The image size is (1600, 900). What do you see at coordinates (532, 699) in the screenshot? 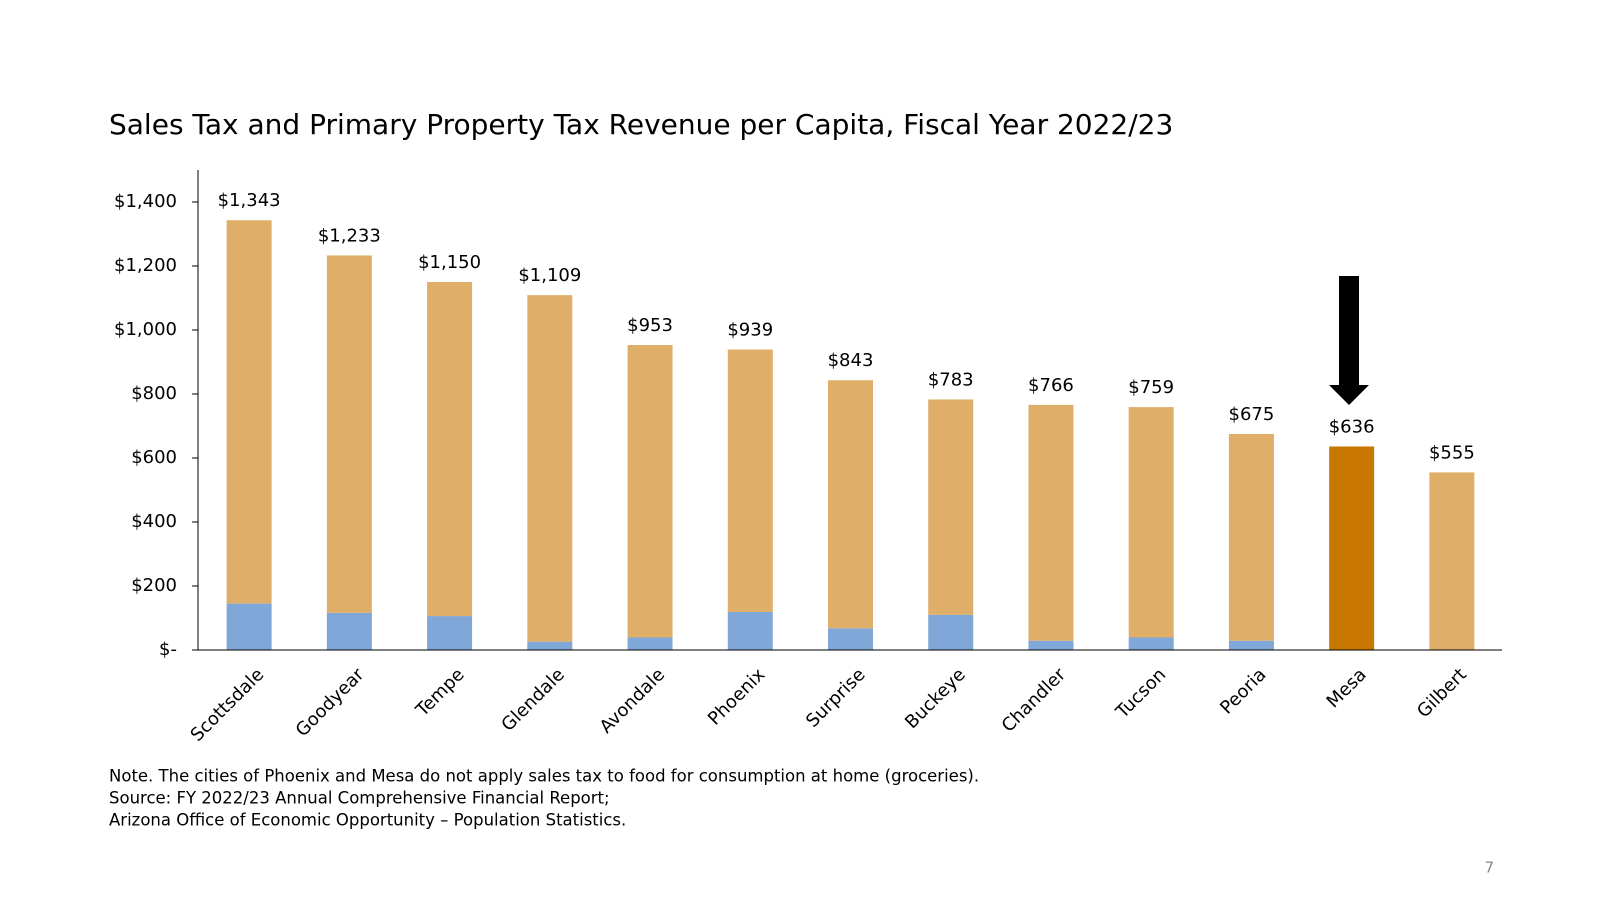
I see `x-tick-label: Glendale` at bounding box center [532, 699].